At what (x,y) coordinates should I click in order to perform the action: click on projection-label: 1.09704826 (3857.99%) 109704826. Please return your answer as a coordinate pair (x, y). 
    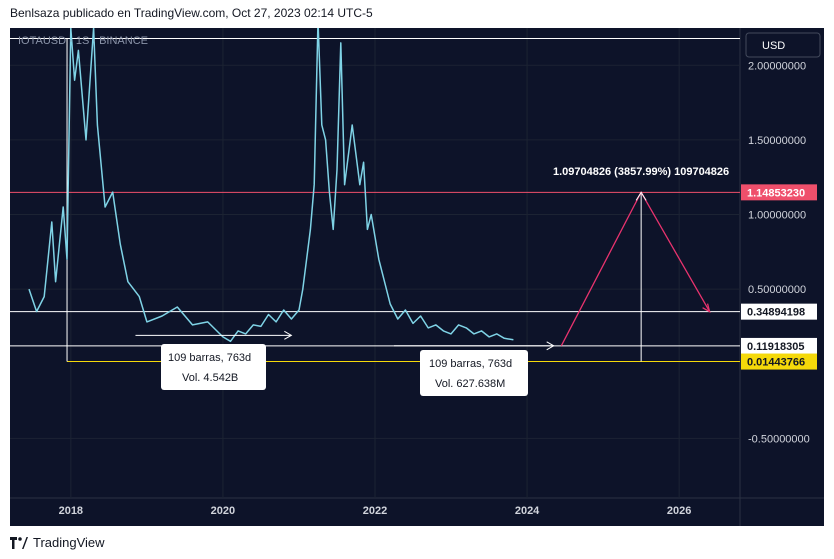
    Looking at the image, I should click on (641, 172).